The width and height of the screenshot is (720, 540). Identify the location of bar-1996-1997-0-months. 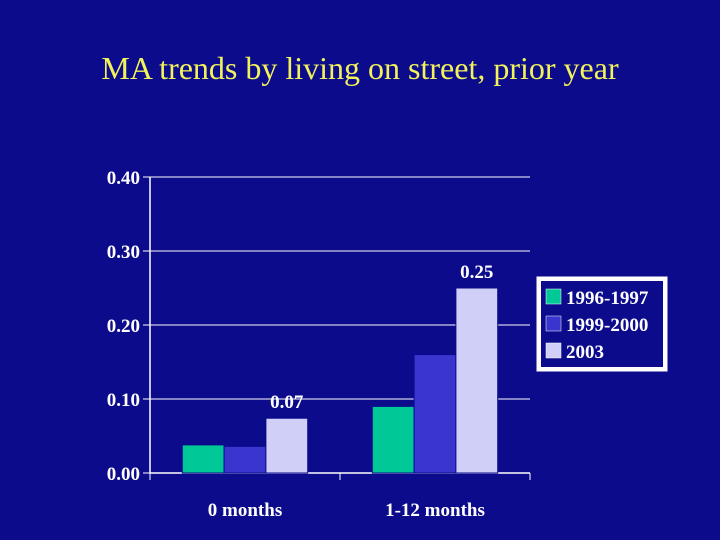
(203, 459).